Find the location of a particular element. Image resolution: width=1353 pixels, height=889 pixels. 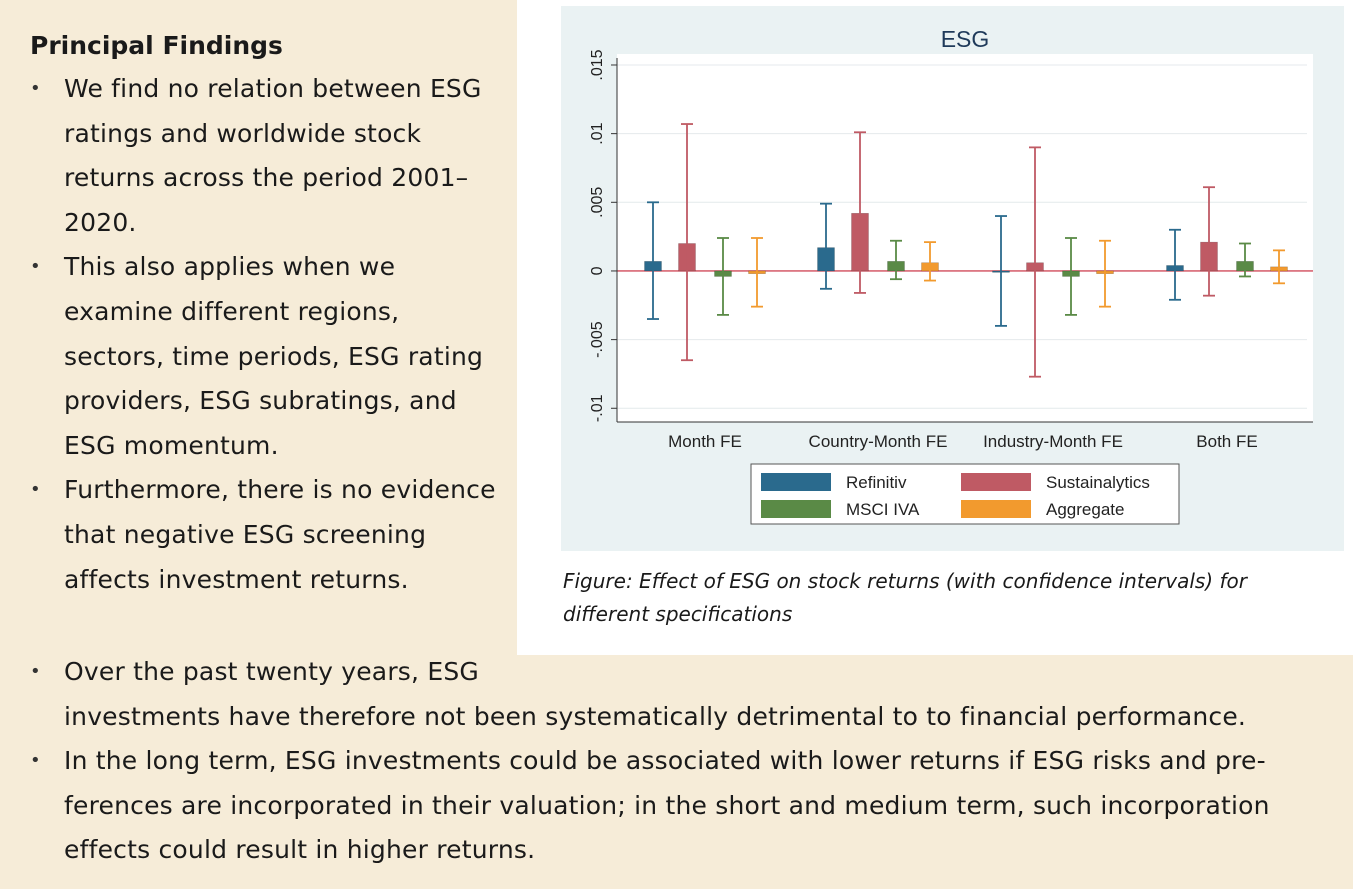

y-tick-label: 0 is located at coordinates (597, 270).